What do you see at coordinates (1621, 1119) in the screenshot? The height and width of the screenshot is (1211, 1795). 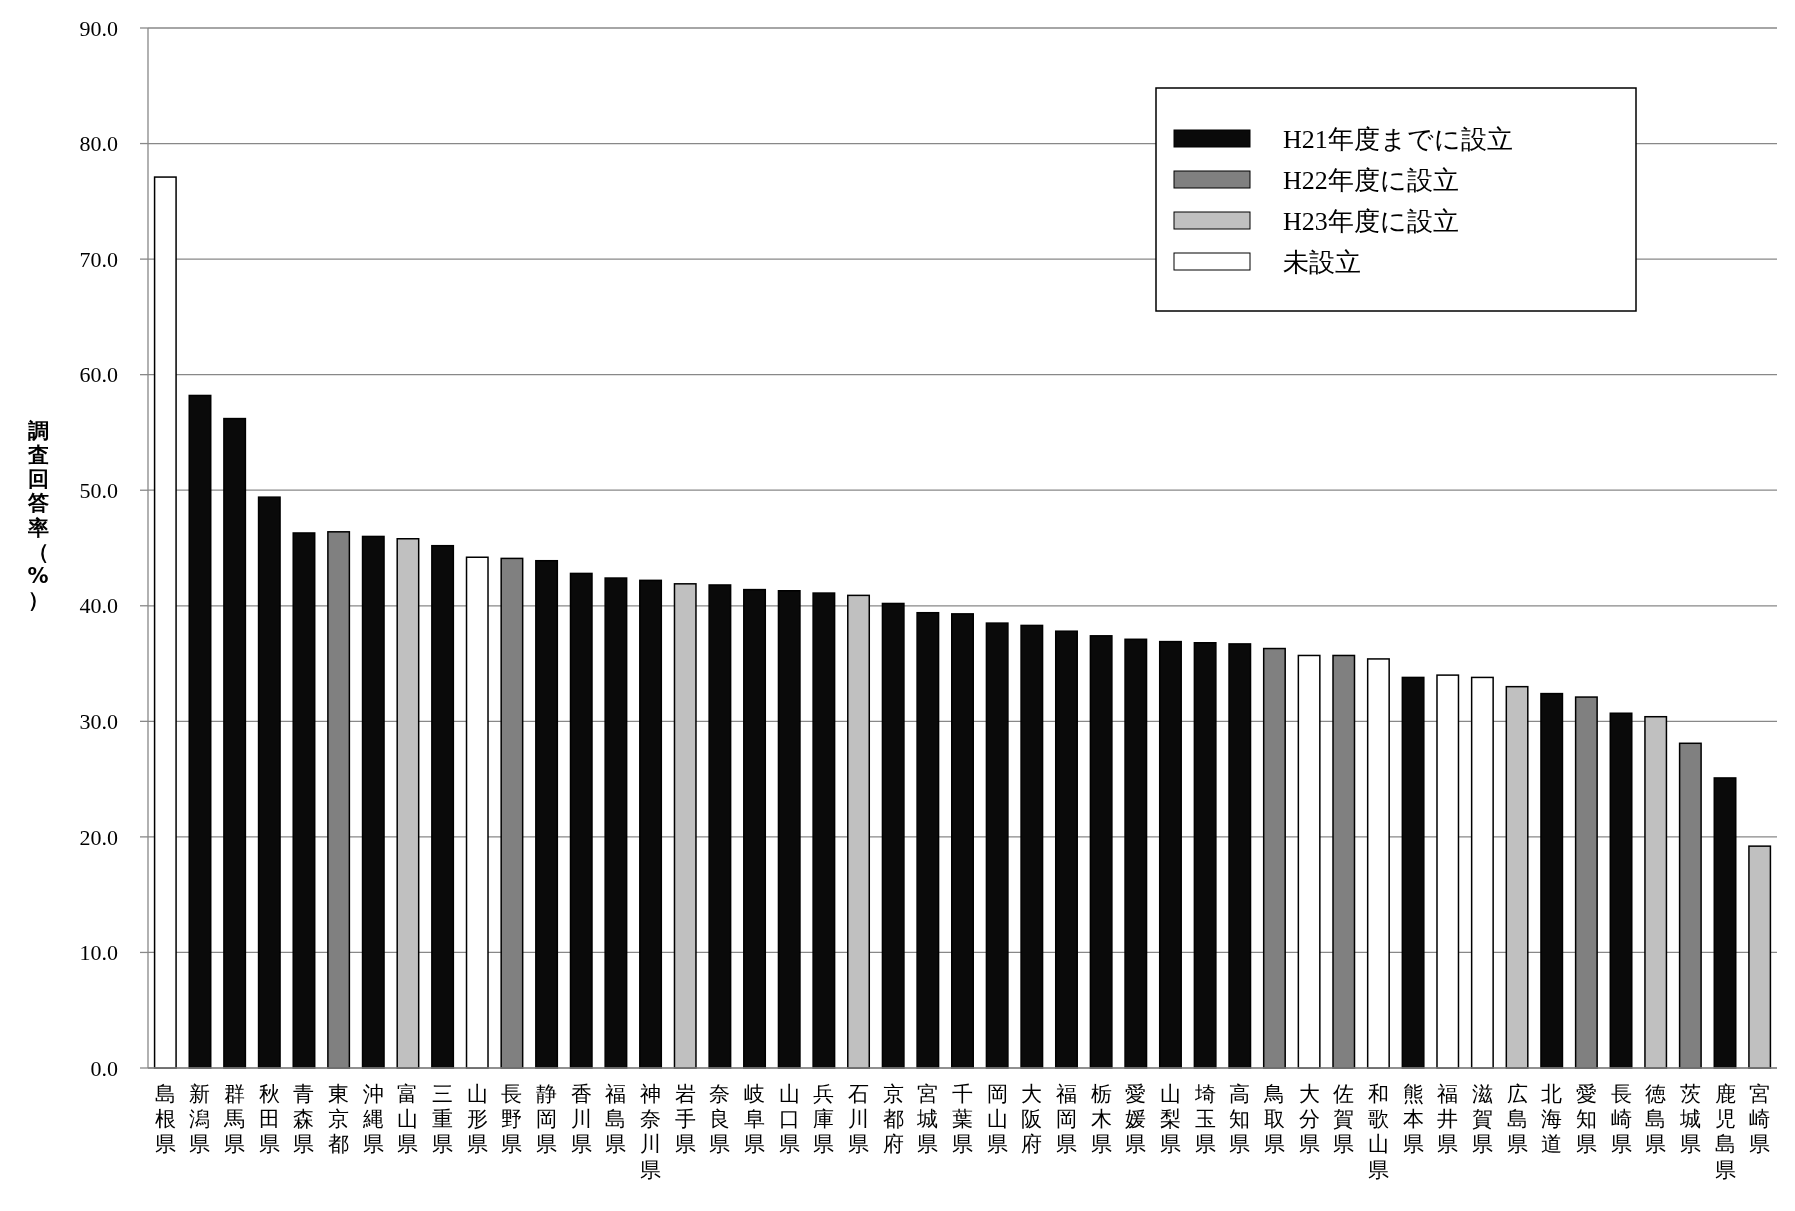 I see `x-tick-label: 長崎県` at bounding box center [1621, 1119].